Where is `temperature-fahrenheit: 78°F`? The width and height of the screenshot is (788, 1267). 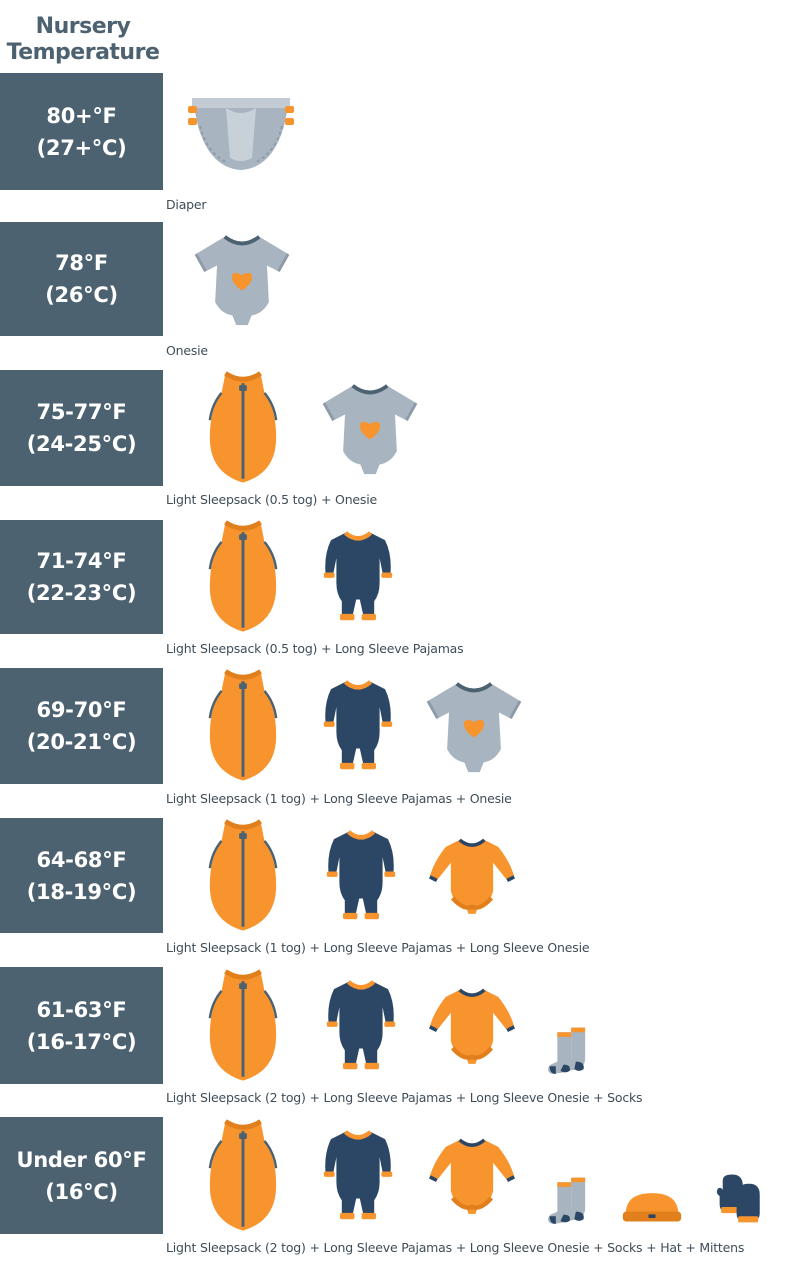
temperature-fahrenheit: 78°F is located at coordinates (81, 263).